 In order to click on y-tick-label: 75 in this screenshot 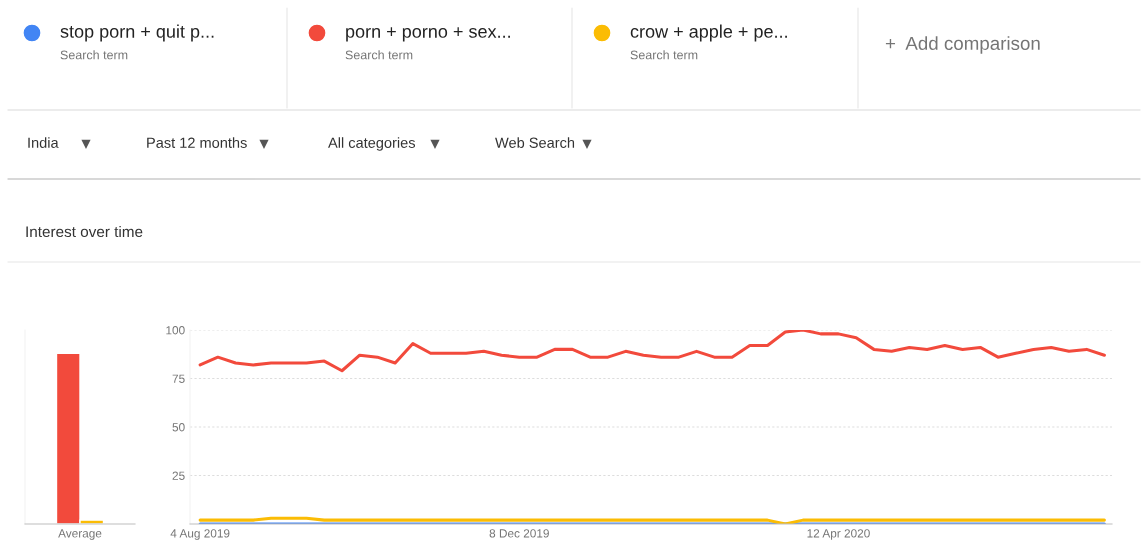, I will do `click(178, 378)`.